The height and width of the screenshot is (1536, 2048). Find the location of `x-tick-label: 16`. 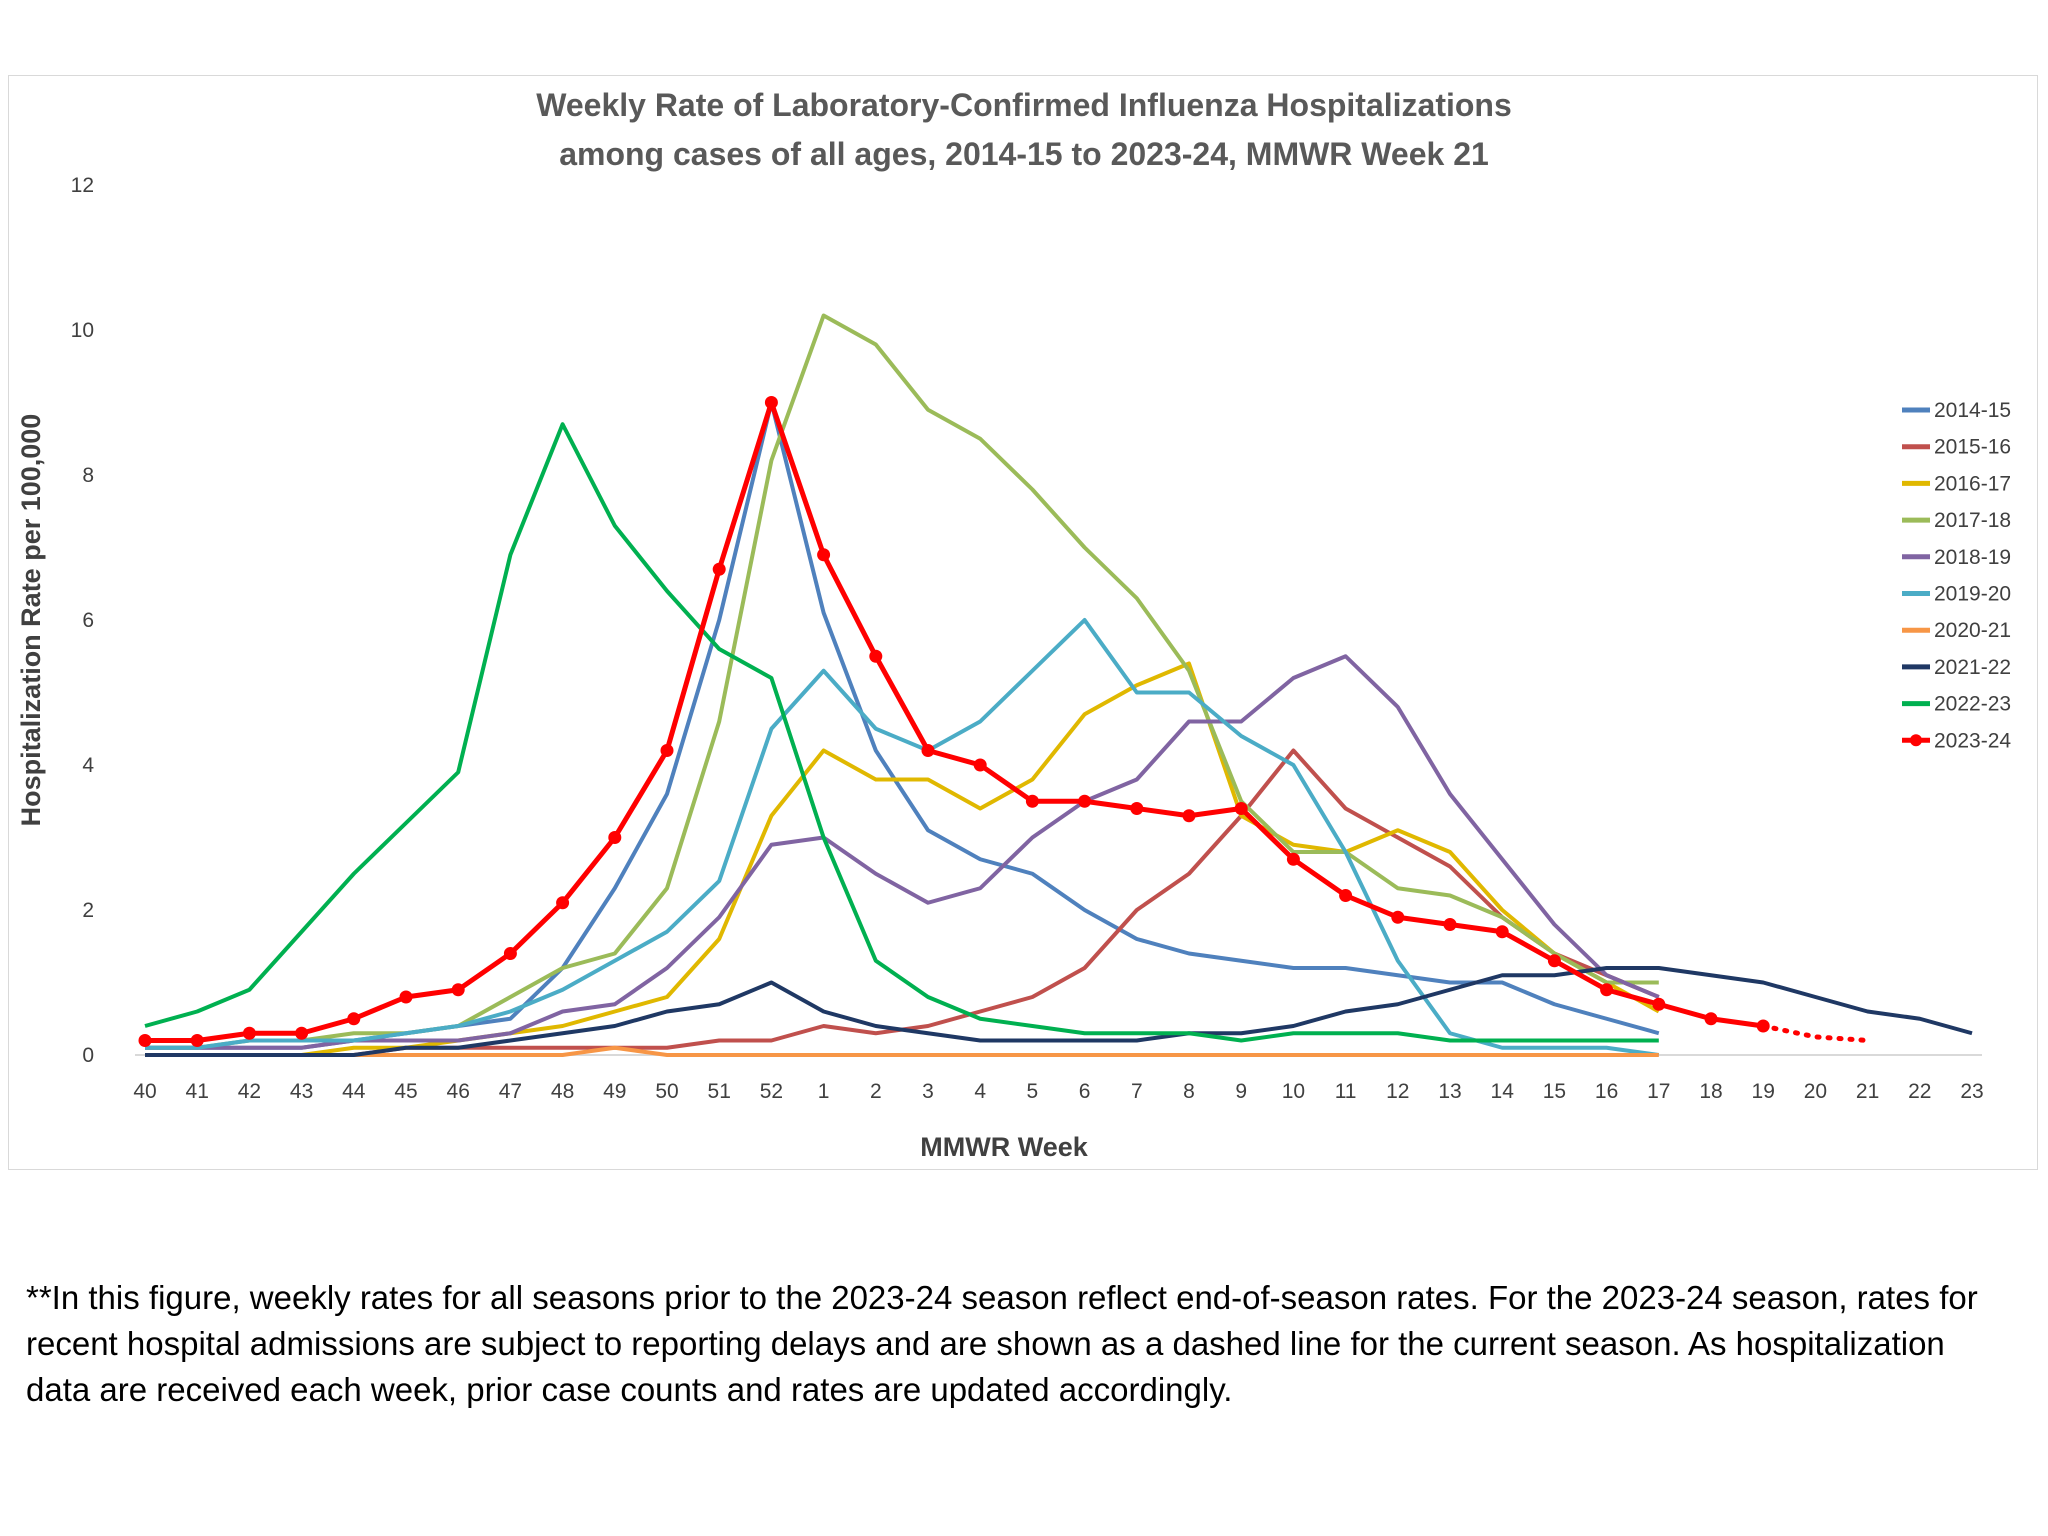

x-tick-label: 16 is located at coordinates (1606, 1091).